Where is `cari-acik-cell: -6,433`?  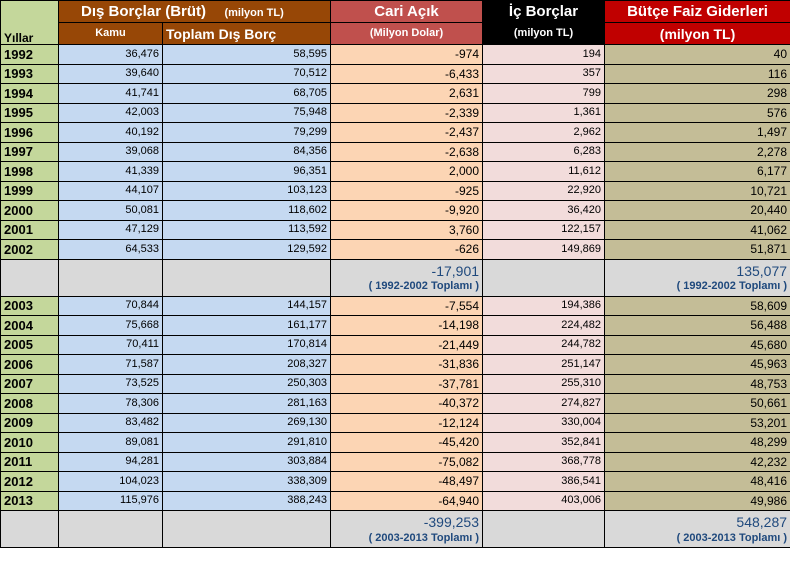 cari-acik-cell: -6,433 is located at coordinates (407, 73).